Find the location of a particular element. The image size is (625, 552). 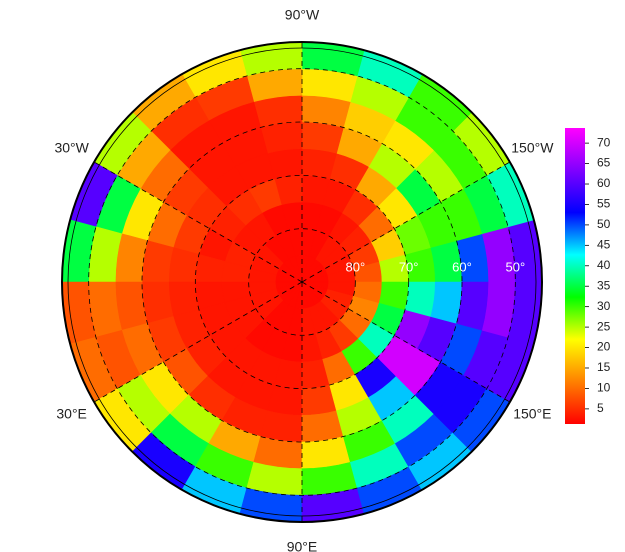

meridian-label: 150°W is located at coordinates (532, 148).